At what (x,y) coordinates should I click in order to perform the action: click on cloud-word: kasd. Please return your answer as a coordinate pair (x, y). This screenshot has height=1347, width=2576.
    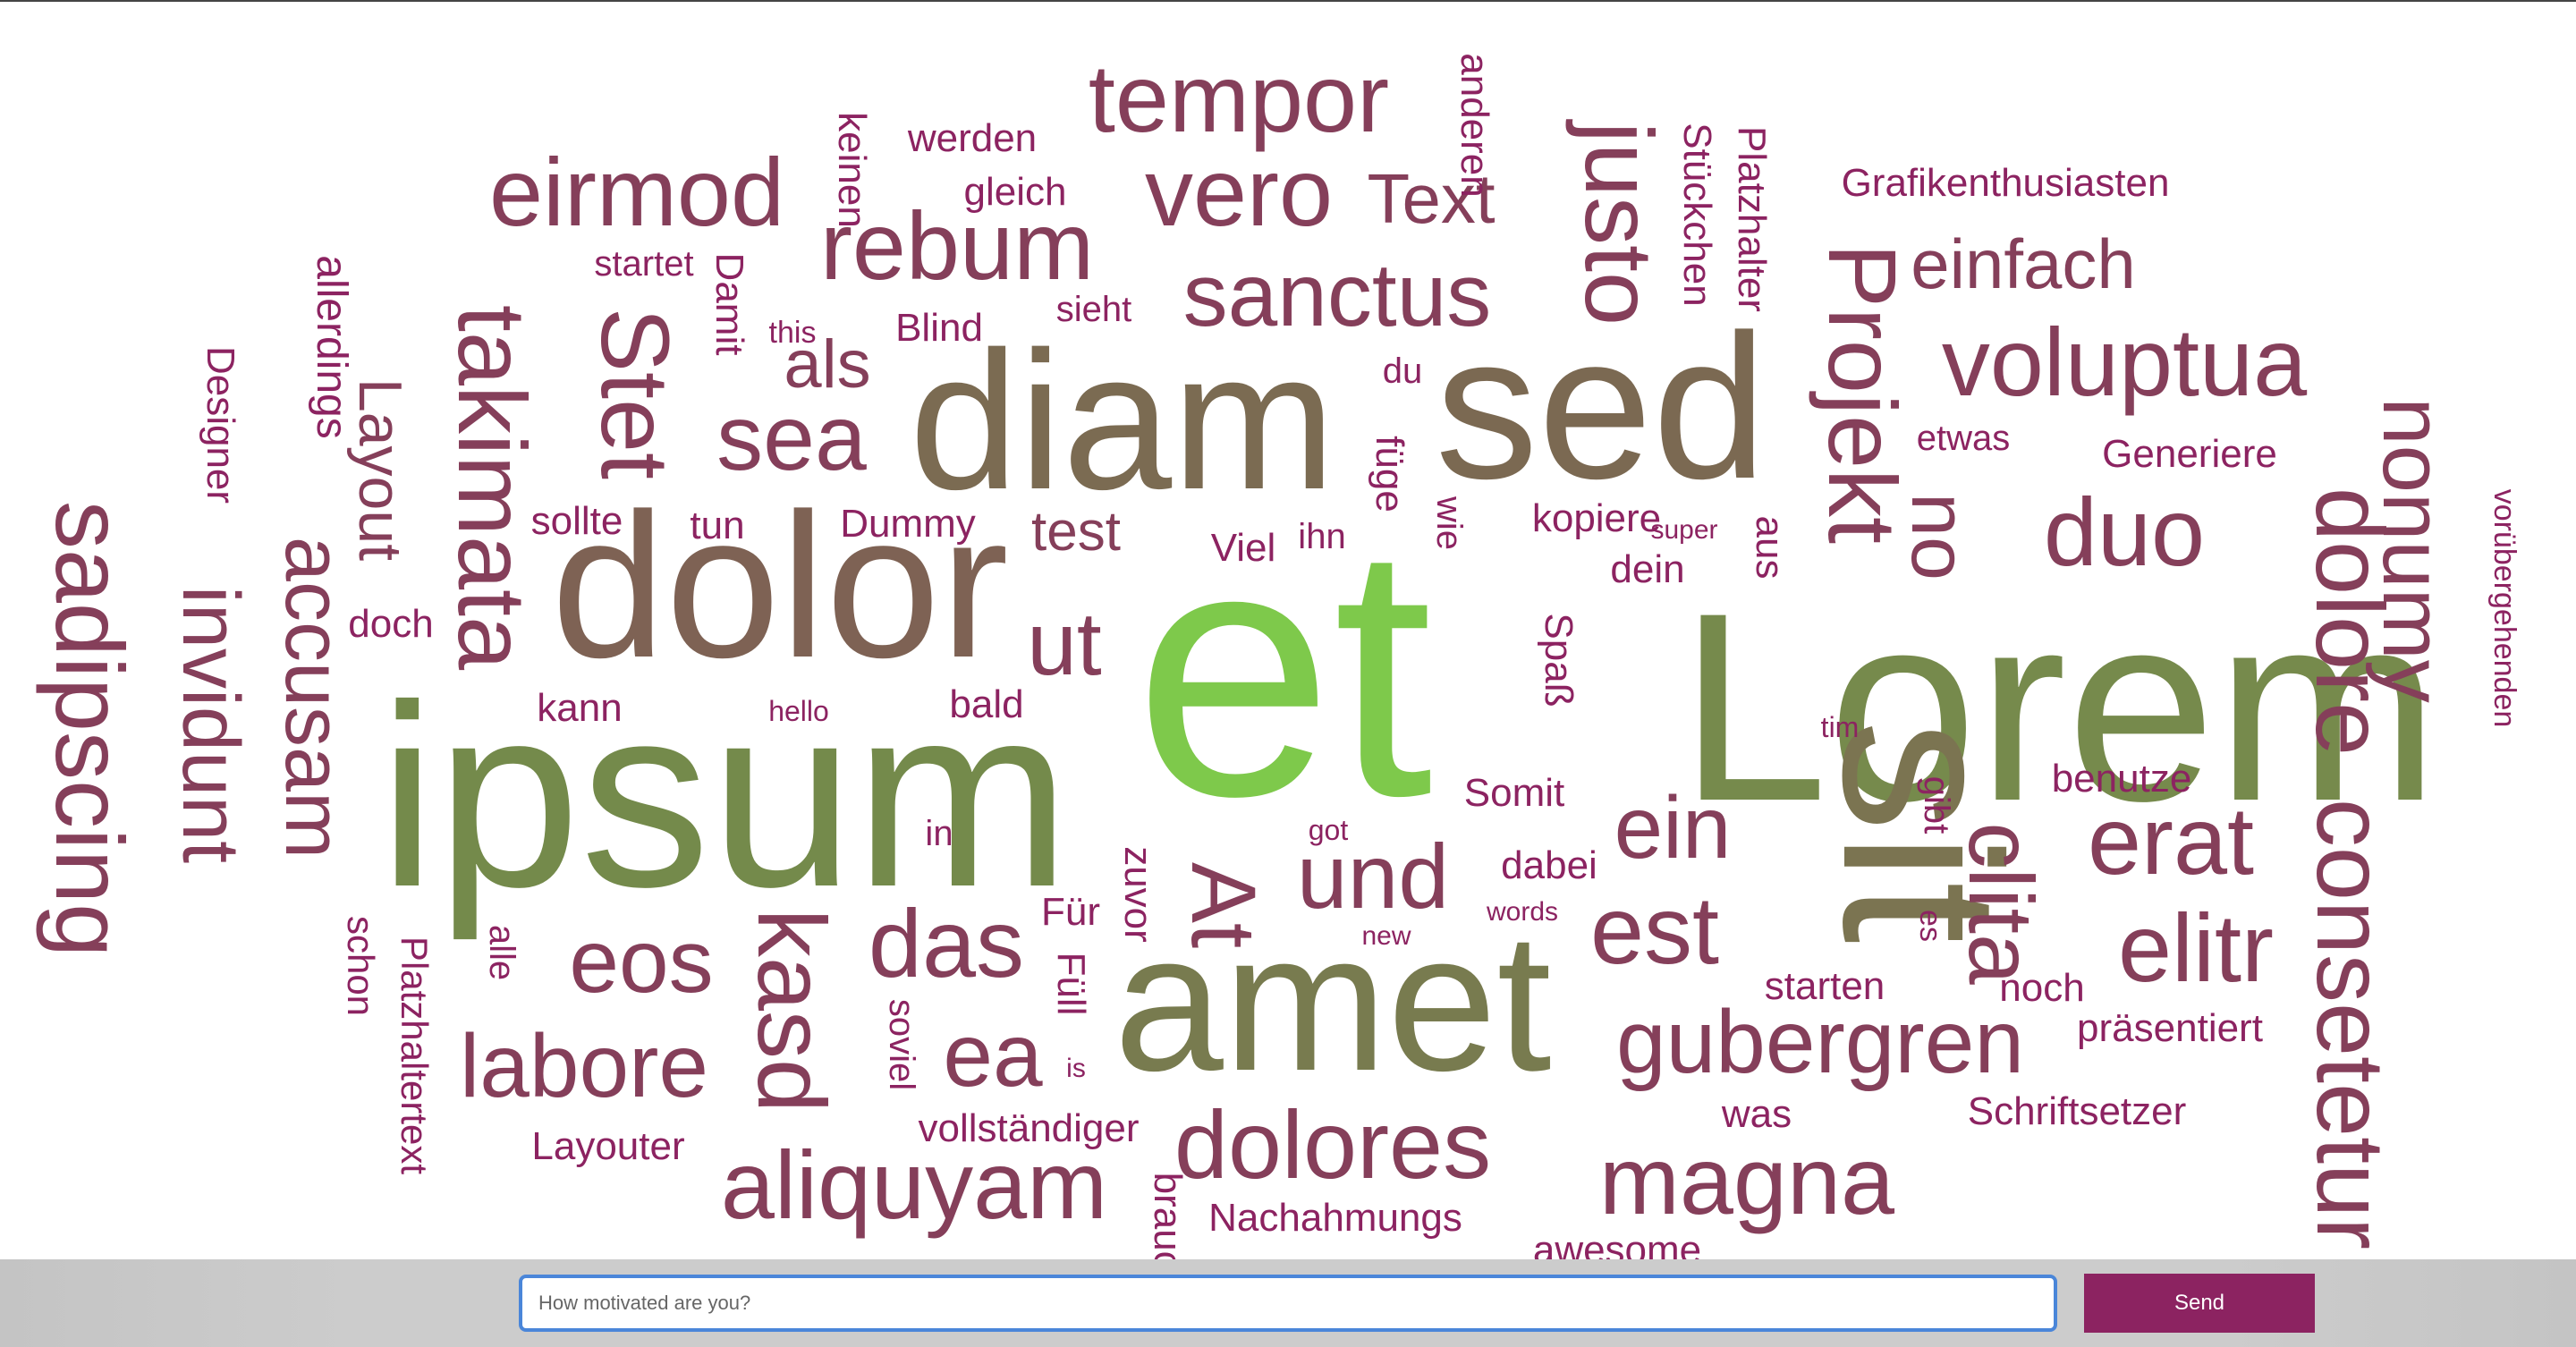
    Looking at the image, I should click on (792, 1011).